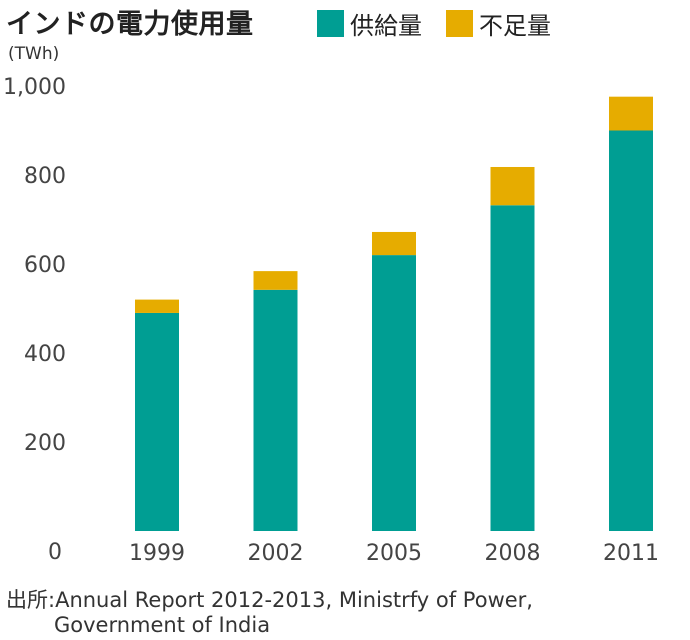  What do you see at coordinates (386, 26) in the screenshot?
I see `legend-label-supply: 供給量` at bounding box center [386, 26].